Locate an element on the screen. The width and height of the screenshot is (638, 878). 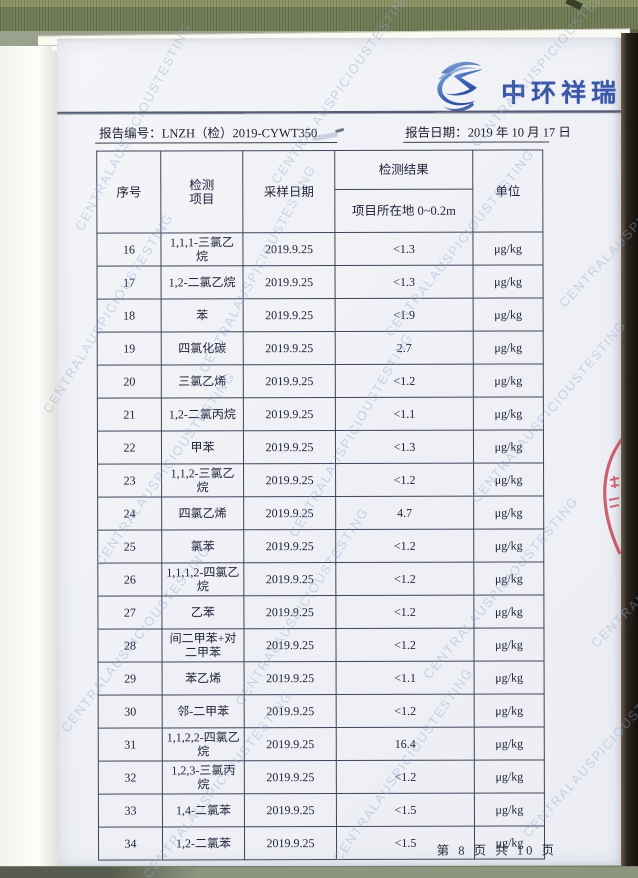
scanner-bed-top is located at coordinates (319, 15).